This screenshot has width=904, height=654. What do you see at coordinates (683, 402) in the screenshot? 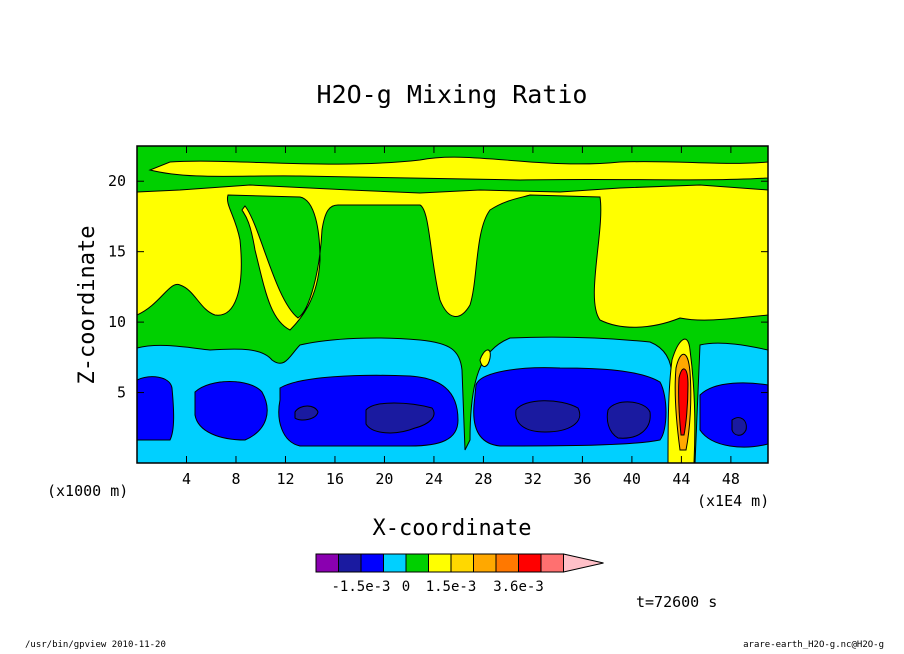
I see `plume-red` at bounding box center [683, 402].